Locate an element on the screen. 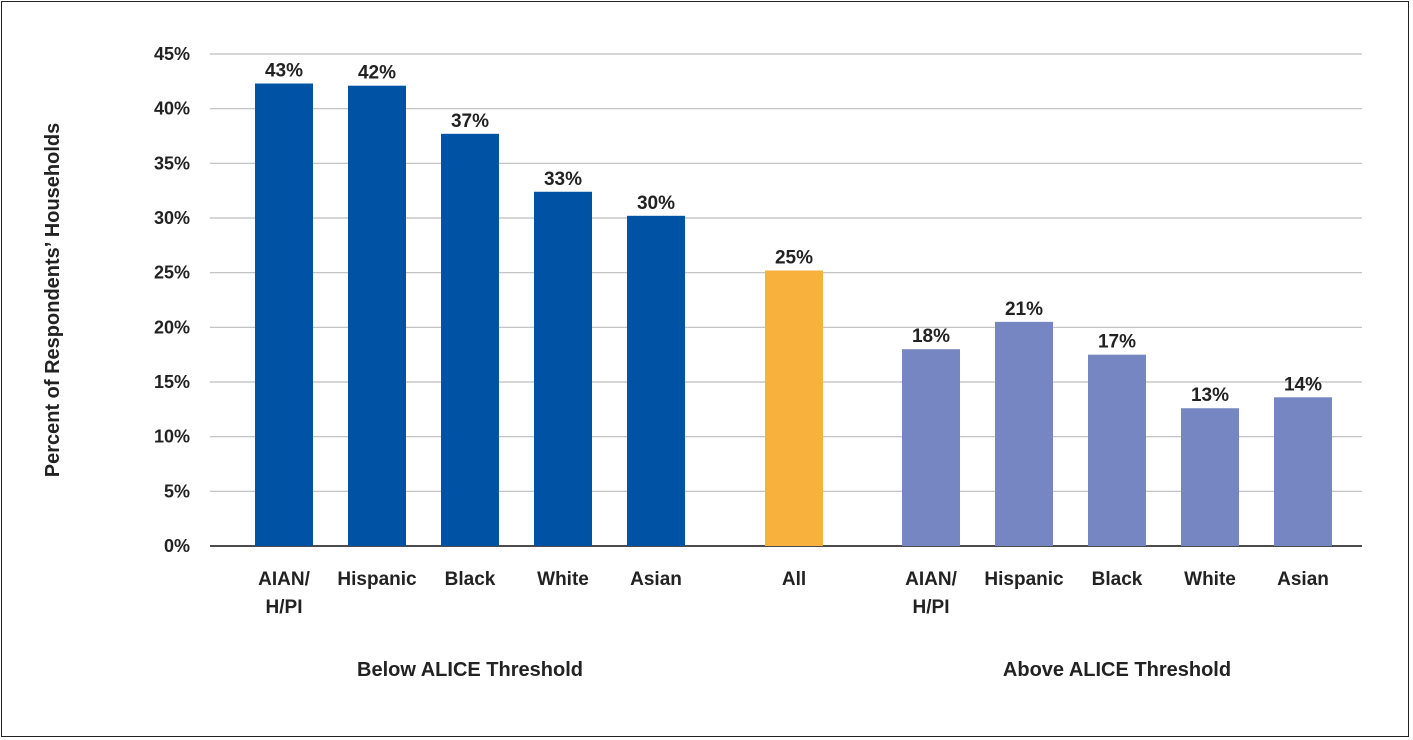  y-tick-label: 5% is located at coordinates (177, 491).